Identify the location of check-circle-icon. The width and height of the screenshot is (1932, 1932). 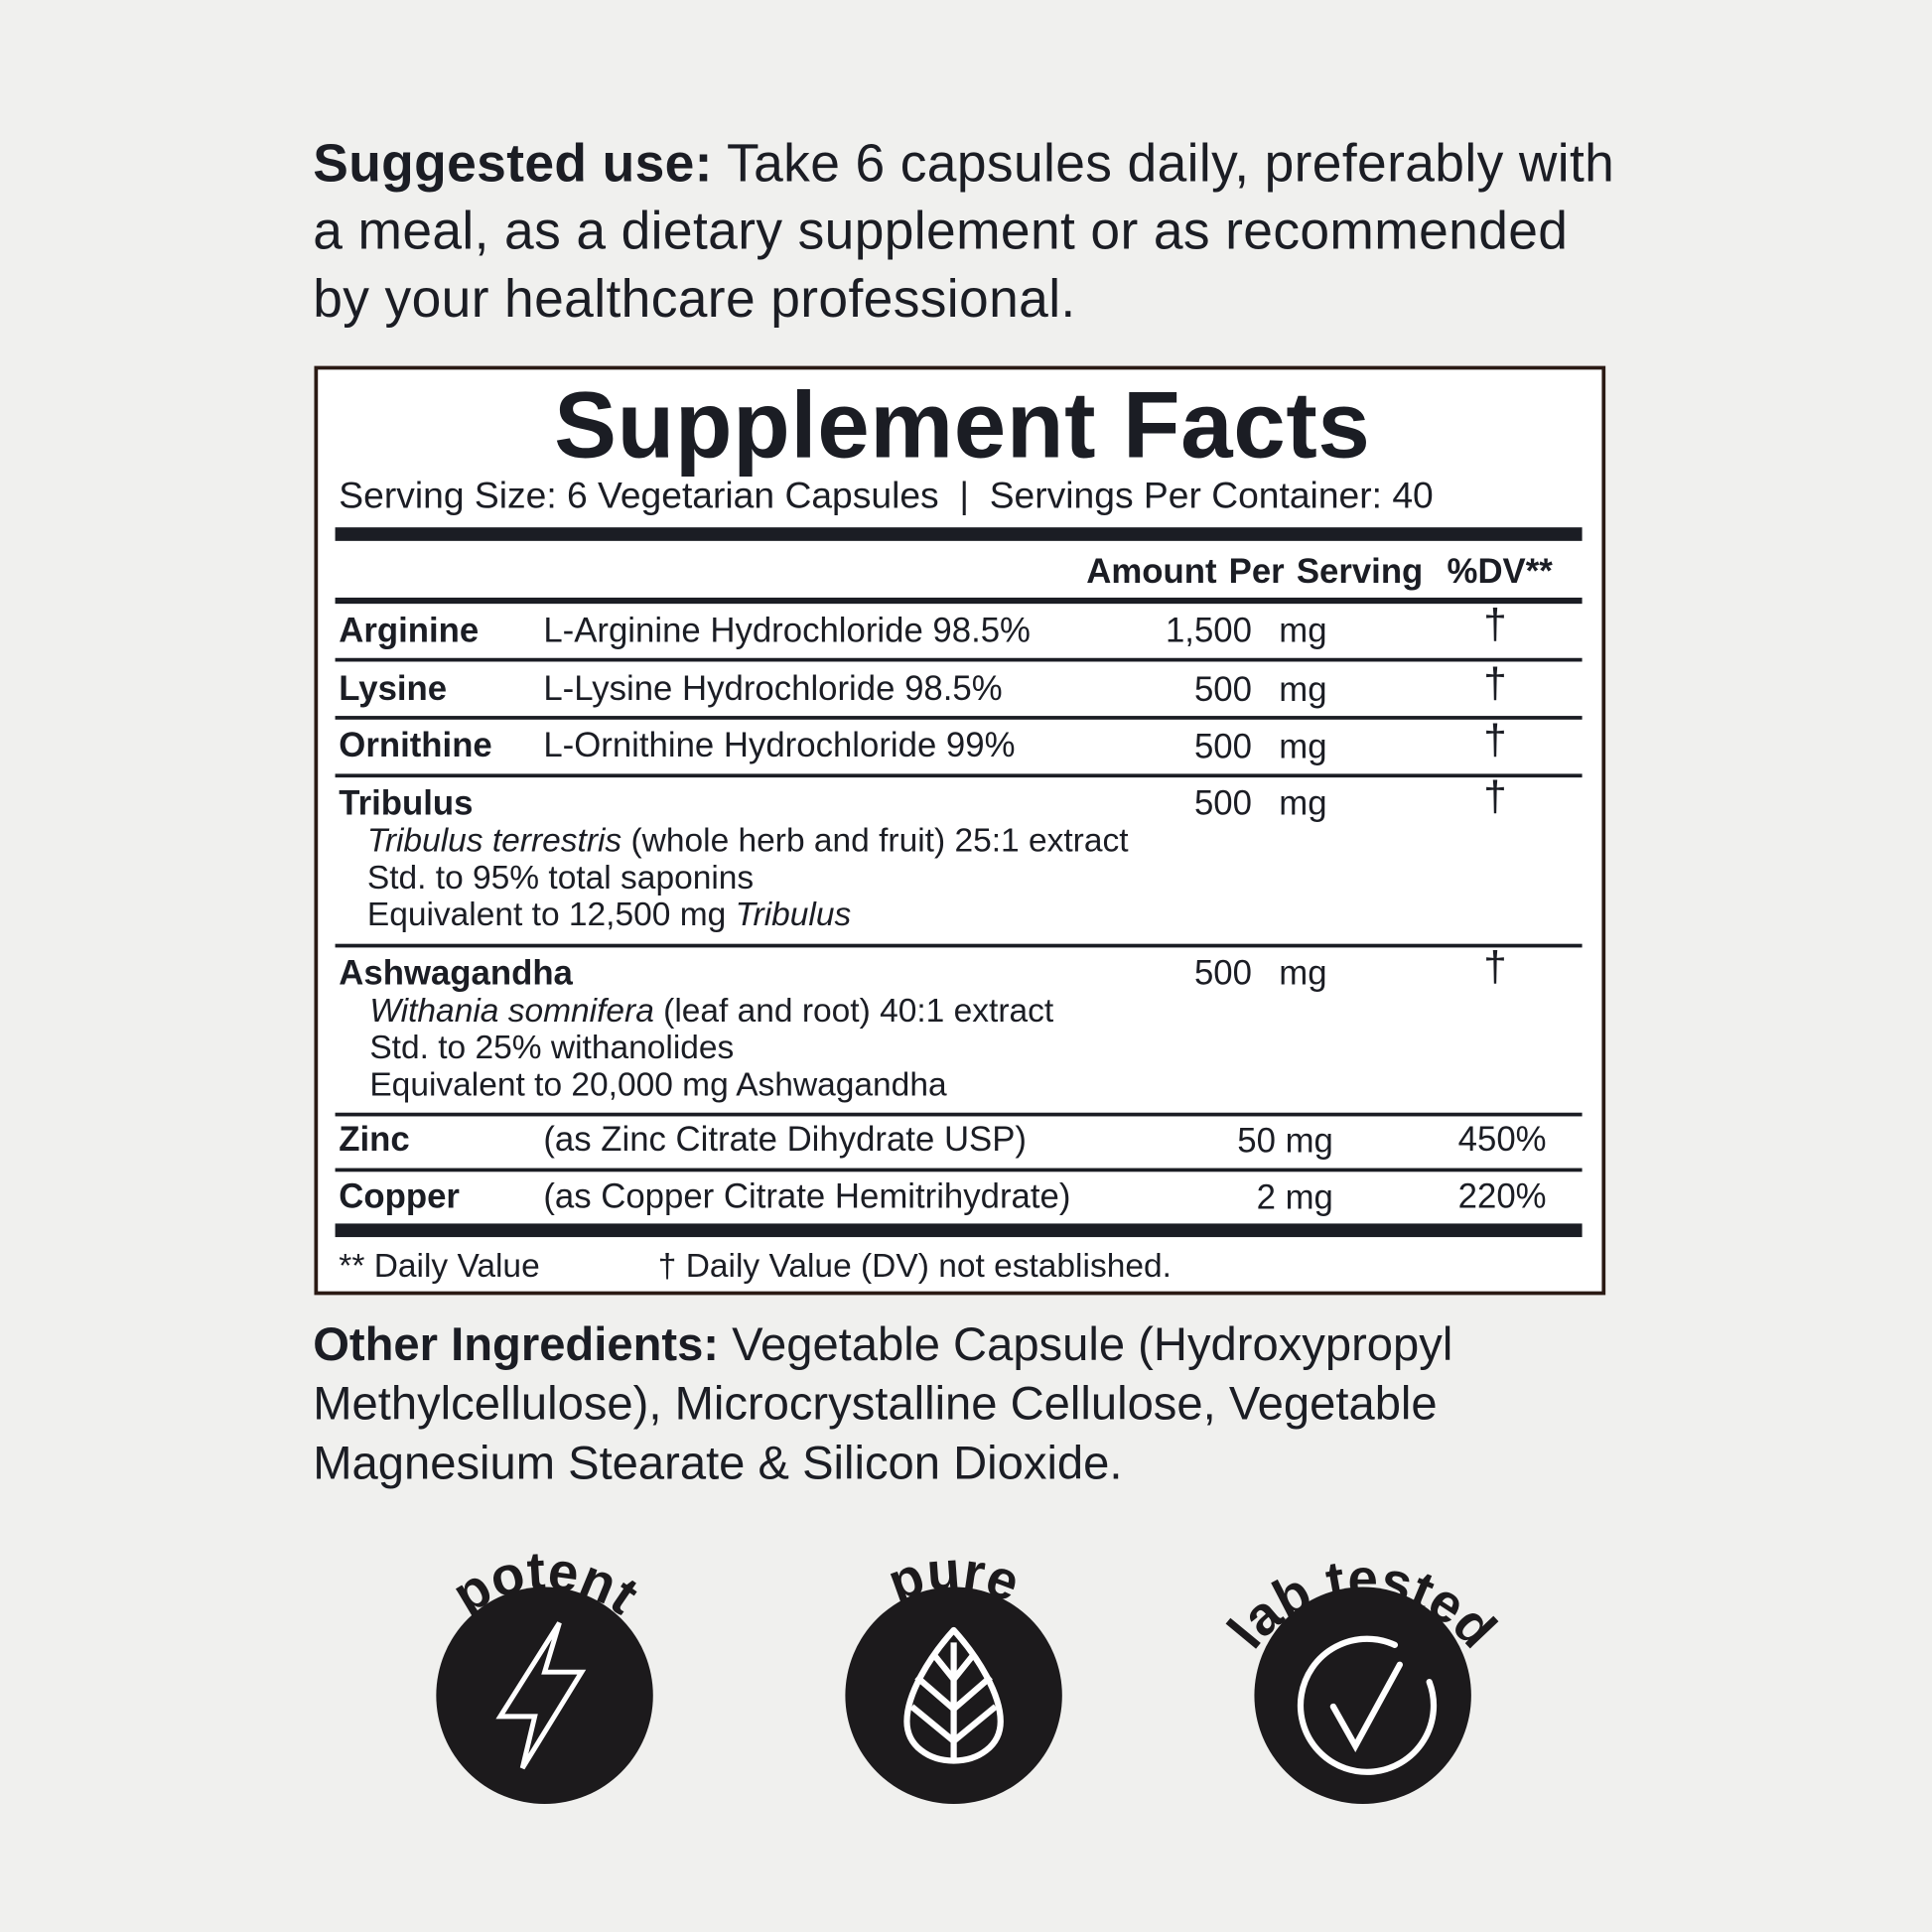
(1367, 1705).